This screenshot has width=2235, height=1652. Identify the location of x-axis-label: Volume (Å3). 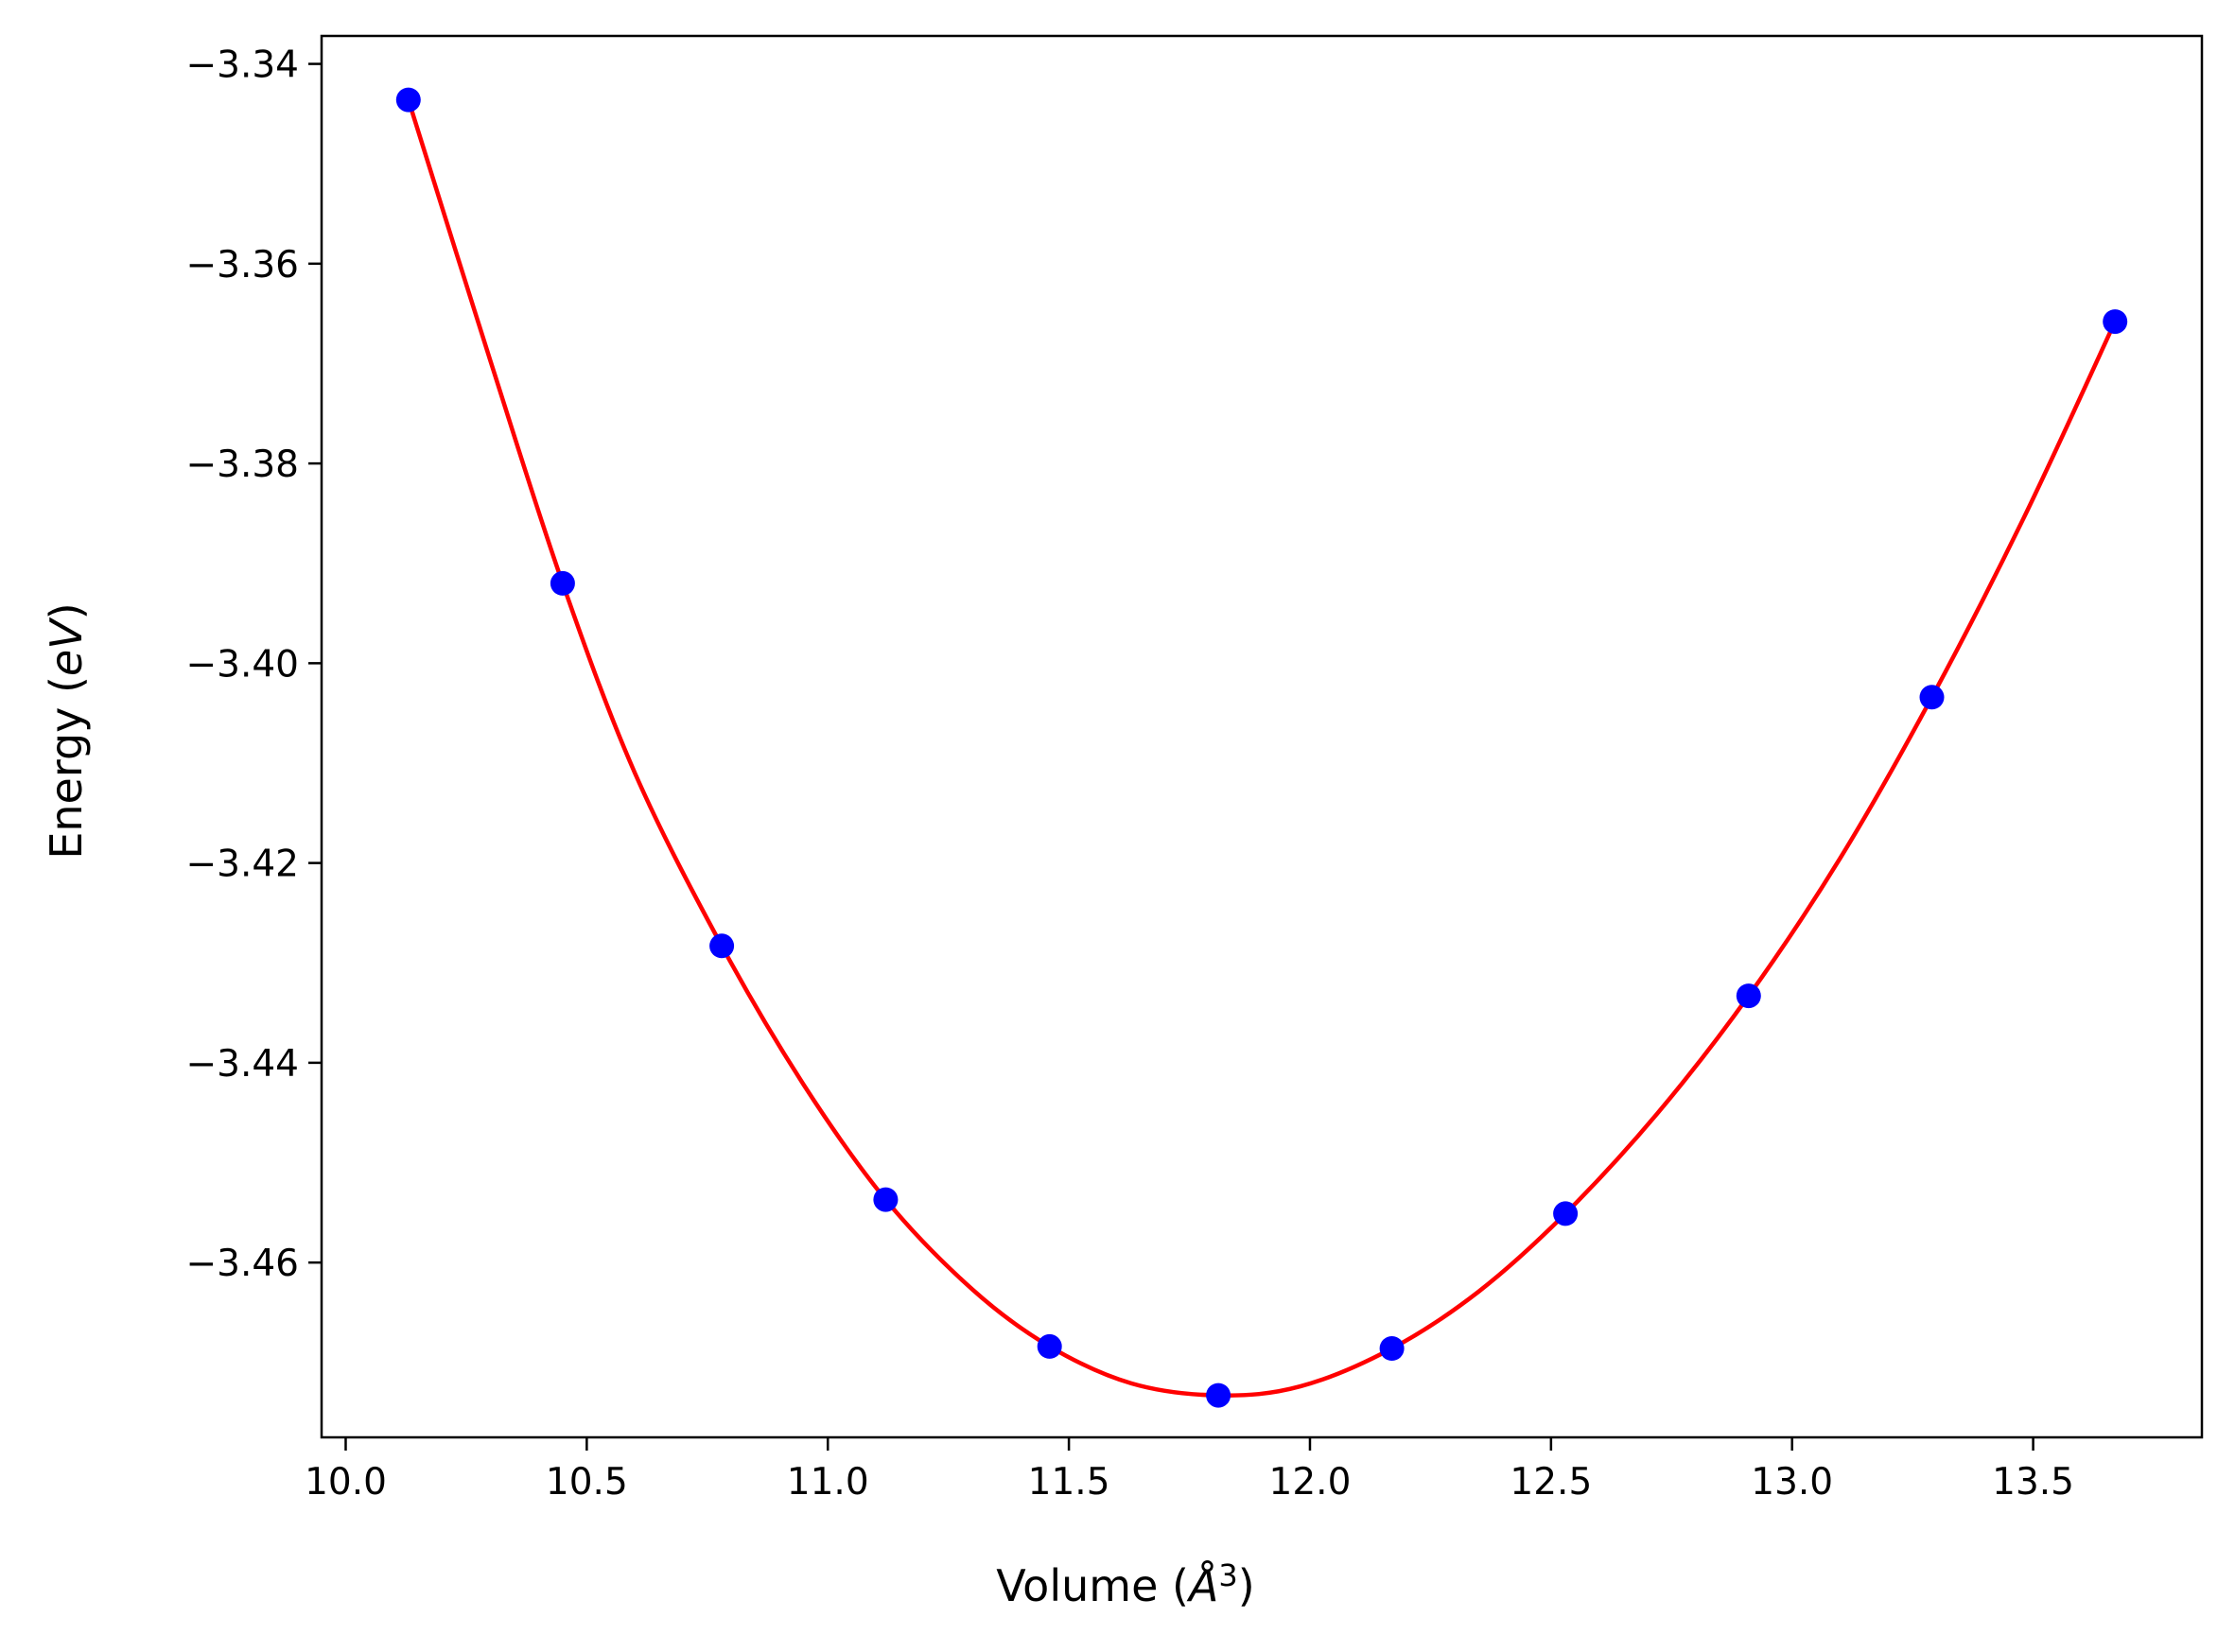
(1125, 1584).